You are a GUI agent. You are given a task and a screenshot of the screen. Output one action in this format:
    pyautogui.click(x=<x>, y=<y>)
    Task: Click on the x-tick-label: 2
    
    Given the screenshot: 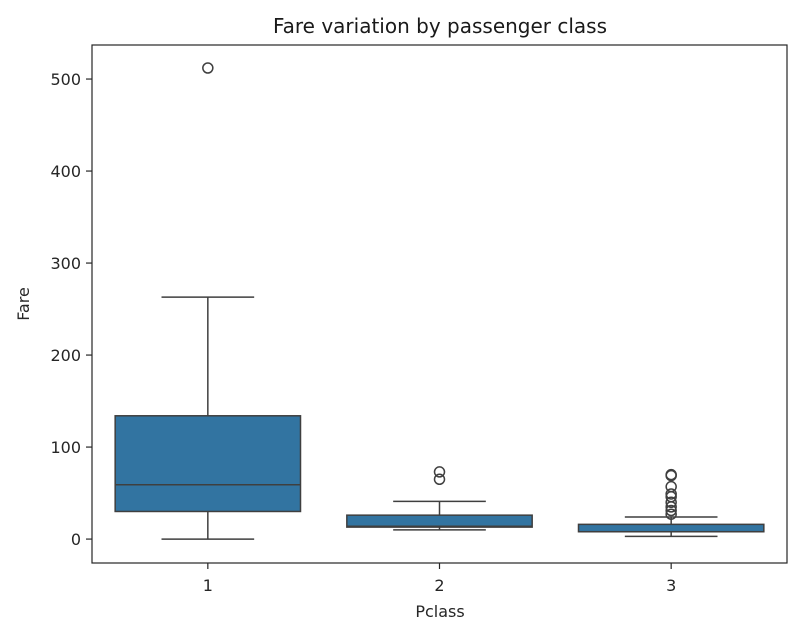 What is the action you would take?
    pyautogui.click(x=439, y=585)
    